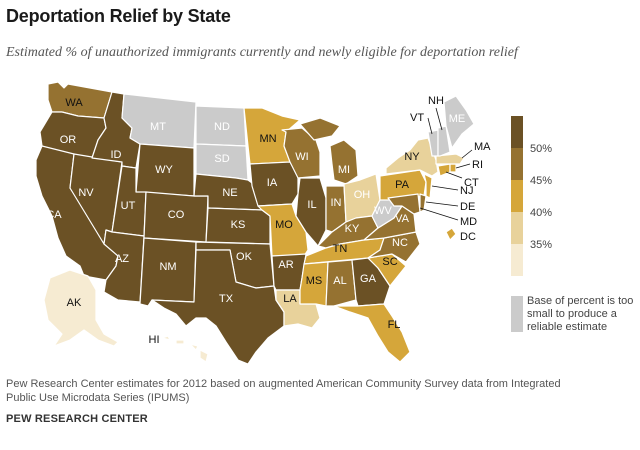  What do you see at coordinates (290, 299) in the screenshot?
I see `state-label-la: LA` at bounding box center [290, 299].